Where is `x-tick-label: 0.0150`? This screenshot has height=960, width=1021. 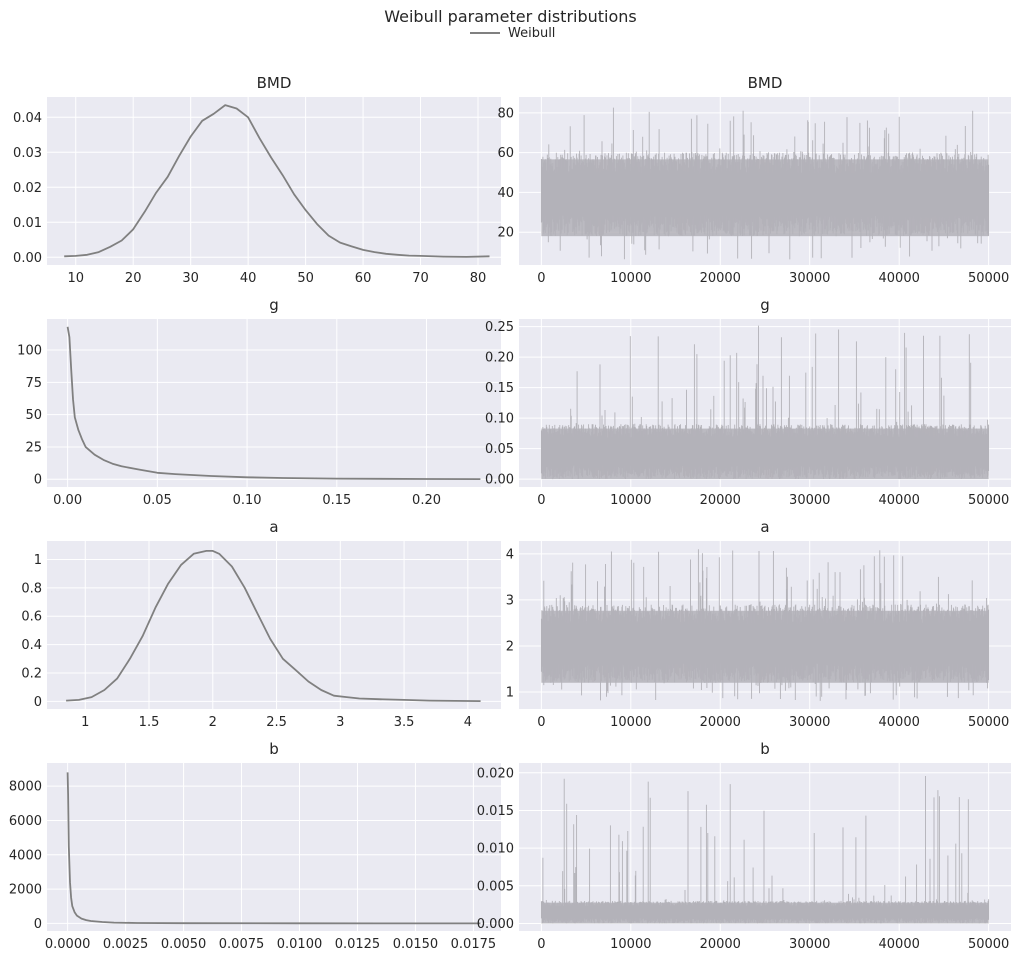
x-tick-label: 0.0150 is located at coordinates (416, 944).